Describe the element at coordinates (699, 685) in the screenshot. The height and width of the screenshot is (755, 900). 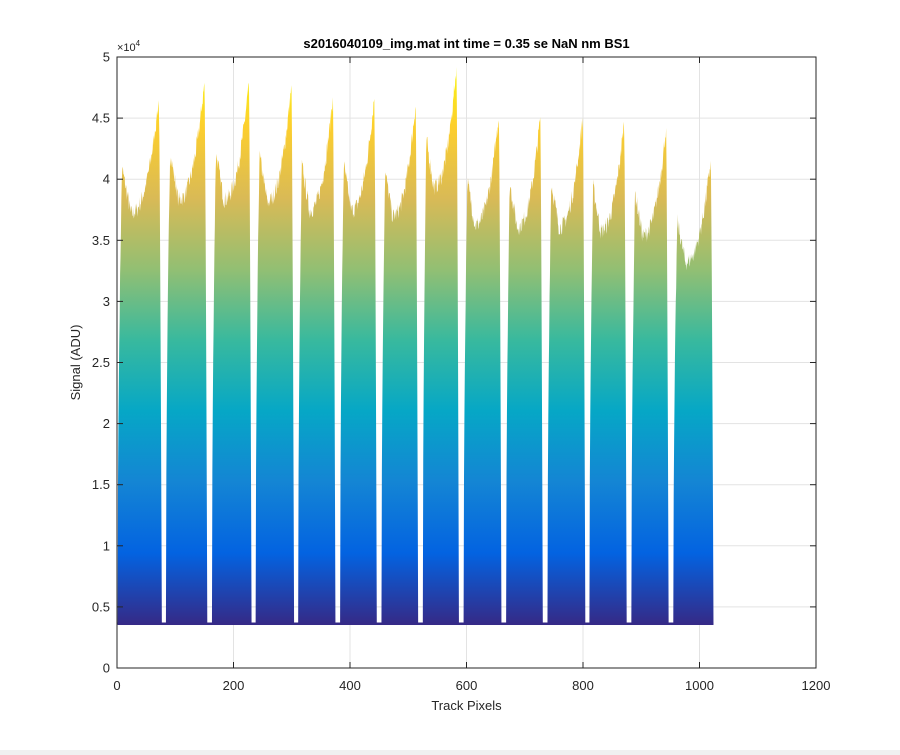
I see `x-tick-label: 1000` at that location.